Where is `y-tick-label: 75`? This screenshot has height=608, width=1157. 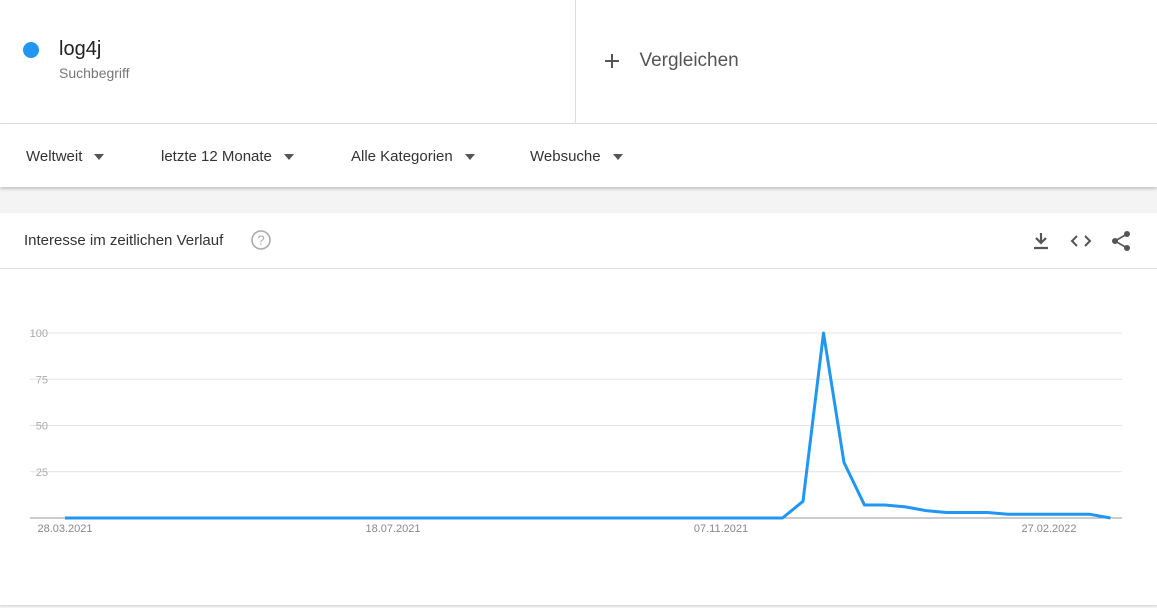
y-tick-label: 75 is located at coordinates (42, 380).